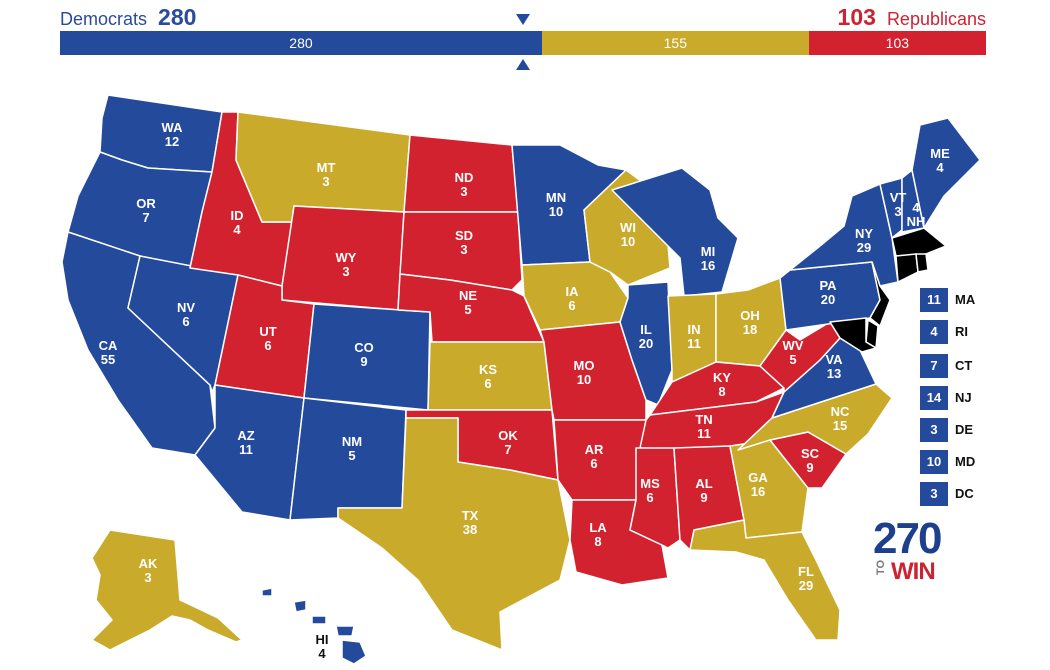 The image size is (1050, 670). What do you see at coordinates (573, 298) in the screenshot?
I see `label-ia: IA 6` at bounding box center [573, 298].